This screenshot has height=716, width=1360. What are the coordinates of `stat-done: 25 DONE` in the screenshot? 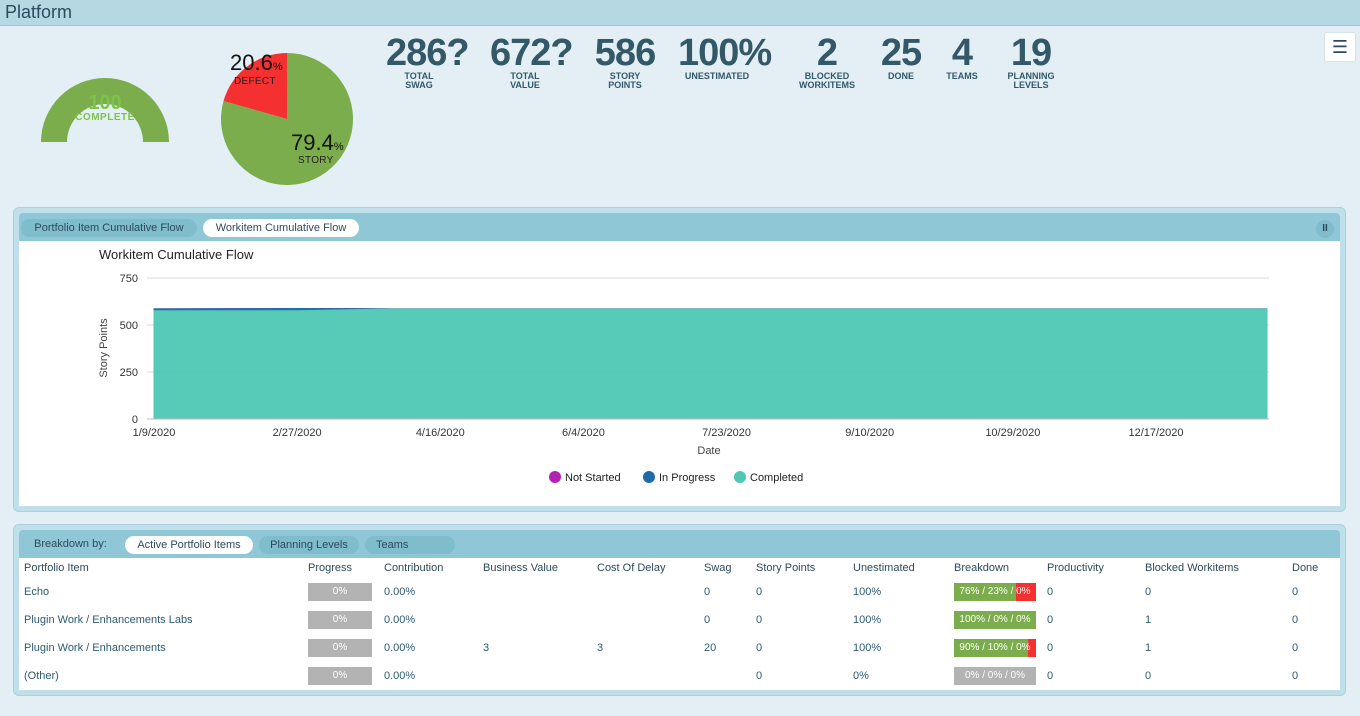 It's located at (901, 56).